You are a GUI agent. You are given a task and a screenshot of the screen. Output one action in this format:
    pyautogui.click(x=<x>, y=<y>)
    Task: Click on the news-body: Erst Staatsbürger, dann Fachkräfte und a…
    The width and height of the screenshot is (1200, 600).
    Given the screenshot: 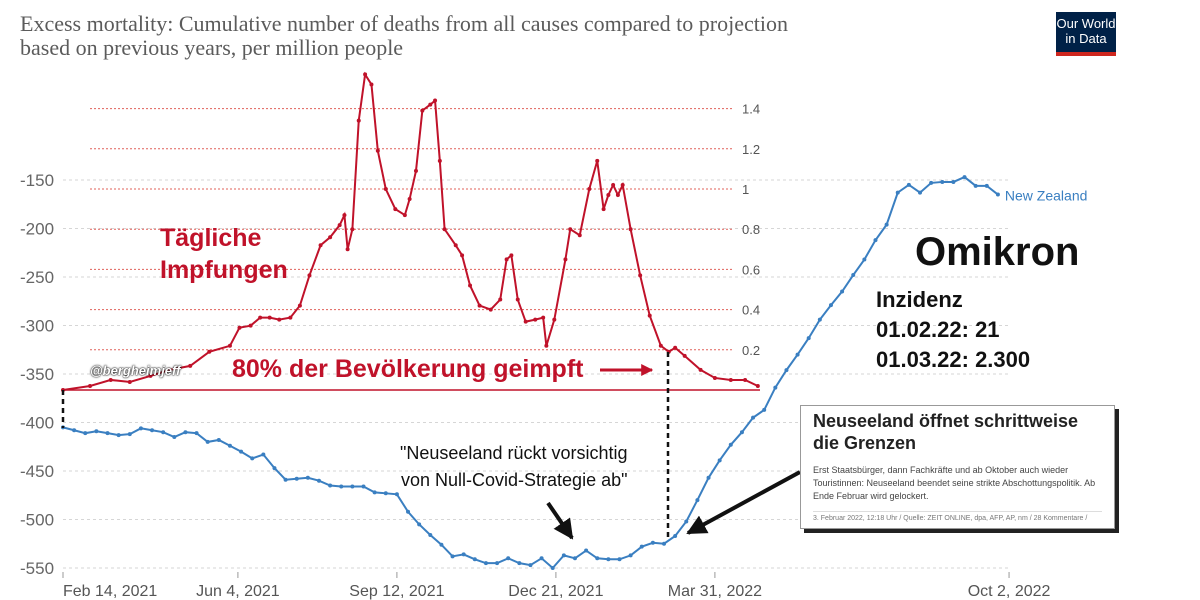 What is the action you would take?
    pyautogui.click(x=954, y=483)
    